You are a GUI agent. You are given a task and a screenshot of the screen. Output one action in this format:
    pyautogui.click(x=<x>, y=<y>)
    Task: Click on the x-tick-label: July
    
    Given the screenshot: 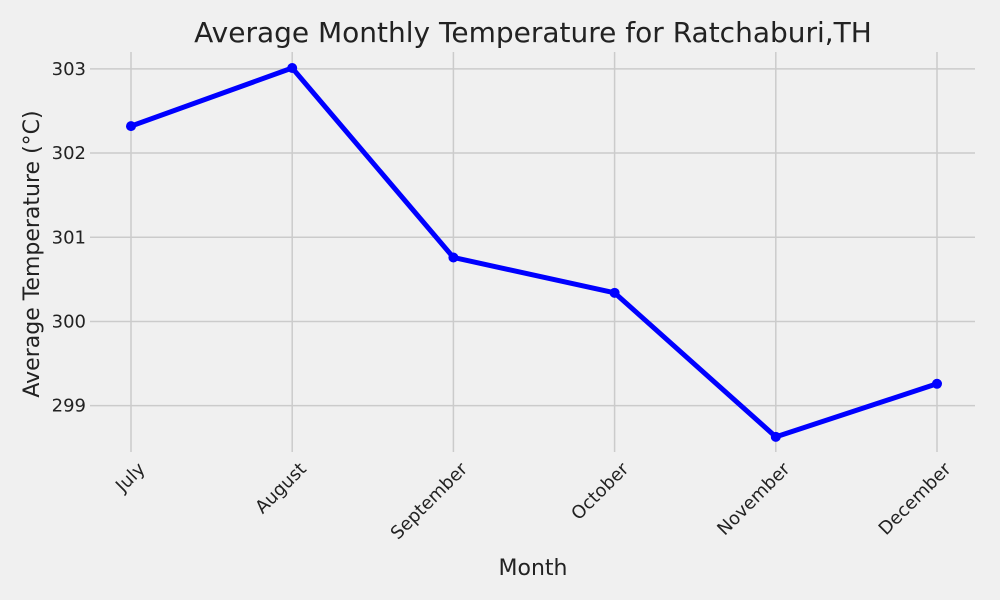 What is the action you would take?
    pyautogui.click(x=130, y=477)
    